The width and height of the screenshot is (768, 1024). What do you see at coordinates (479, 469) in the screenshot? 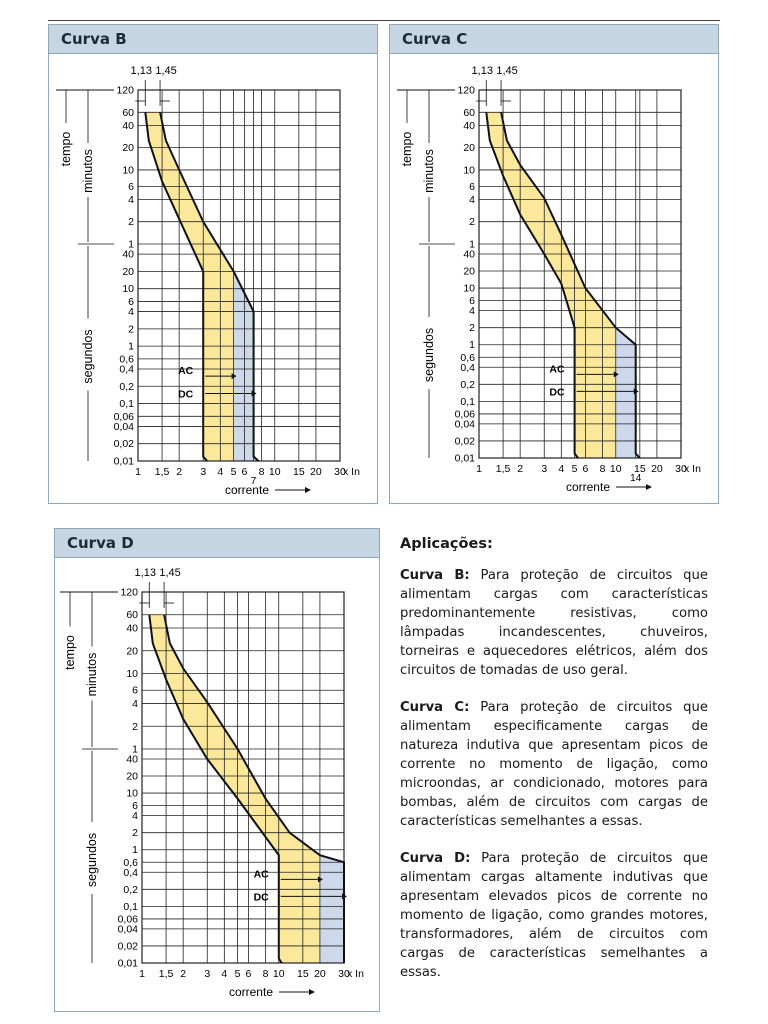
I see `x-tick-label: 1` at bounding box center [479, 469].